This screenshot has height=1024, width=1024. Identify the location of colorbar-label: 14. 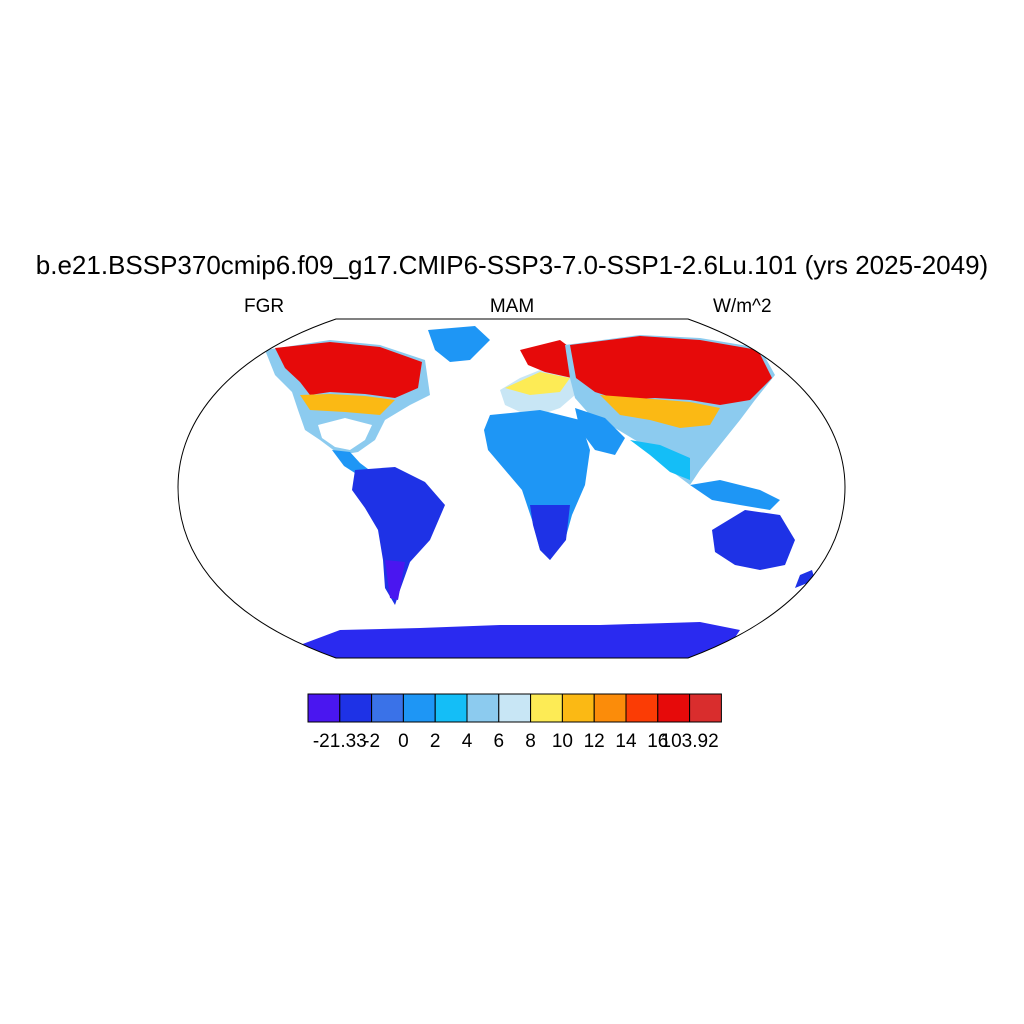
(626, 741).